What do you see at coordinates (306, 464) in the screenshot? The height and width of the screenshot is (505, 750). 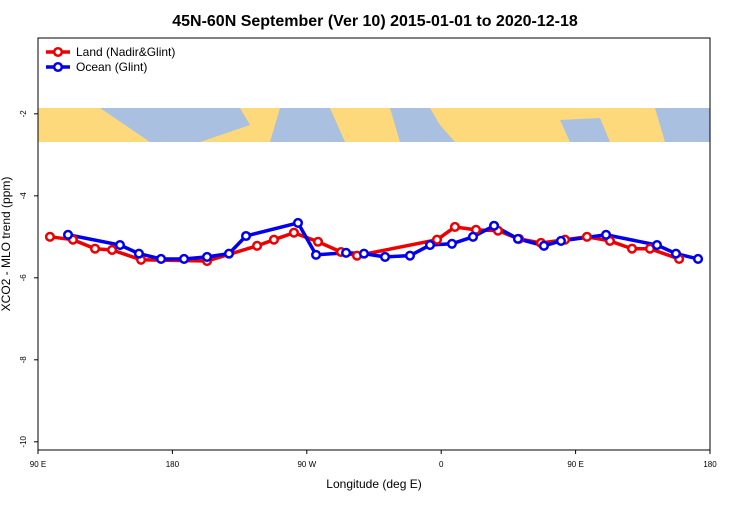 I see `x-tick-label: 90 W` at bounding box center [306, 464].